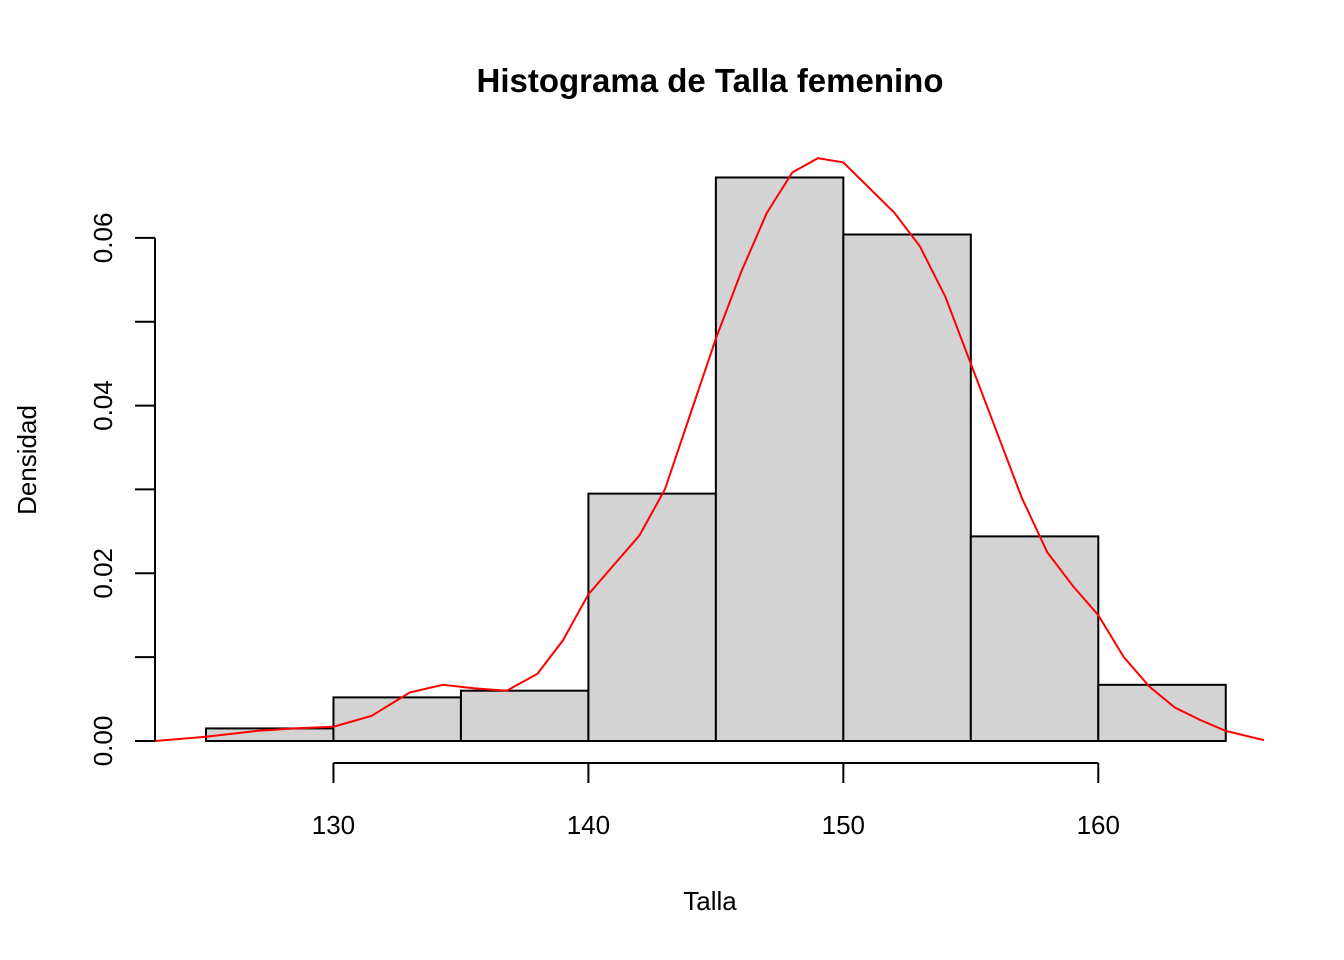 The width and height of the screenshot is (1344, 960). What do you see at coordinates (103, 405) in the screenshot?
I see `y-tick-label-2: 0.04` at bounding box center [103, 405].